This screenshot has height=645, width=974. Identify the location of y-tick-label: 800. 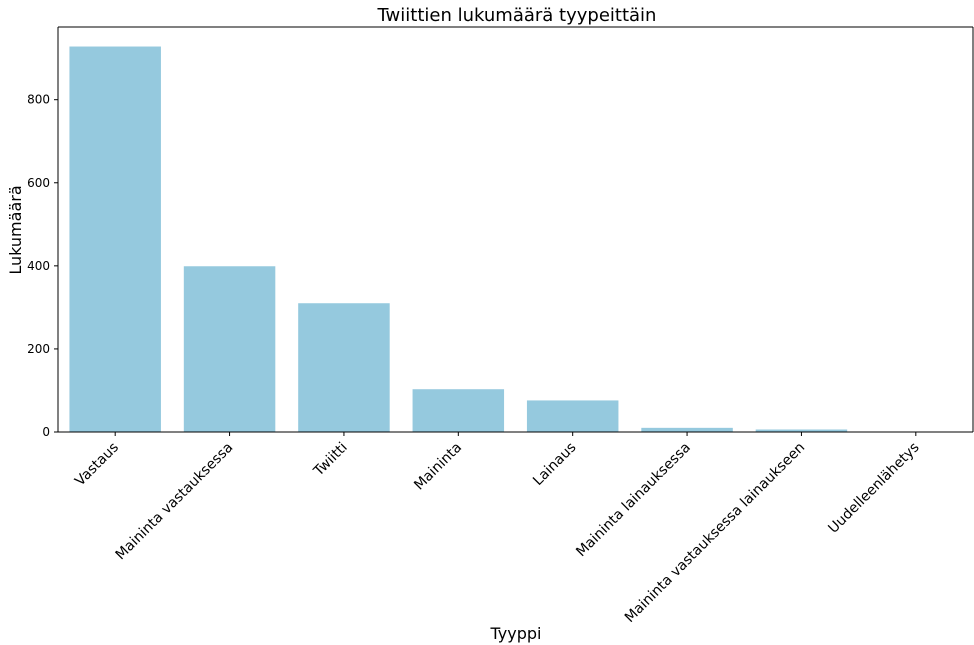
(38, 100).